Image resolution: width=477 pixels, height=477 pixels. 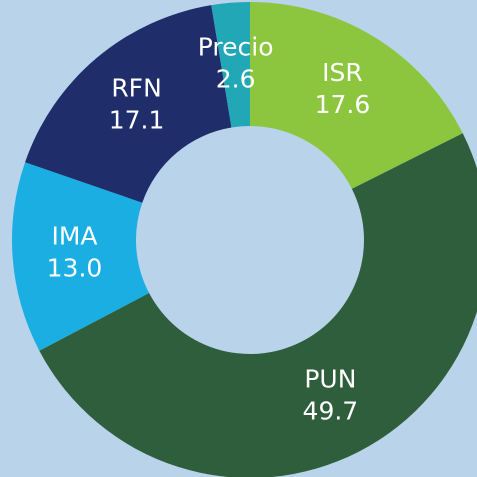 I want to click on slice-label: Precio, so click(x=236, y=47).